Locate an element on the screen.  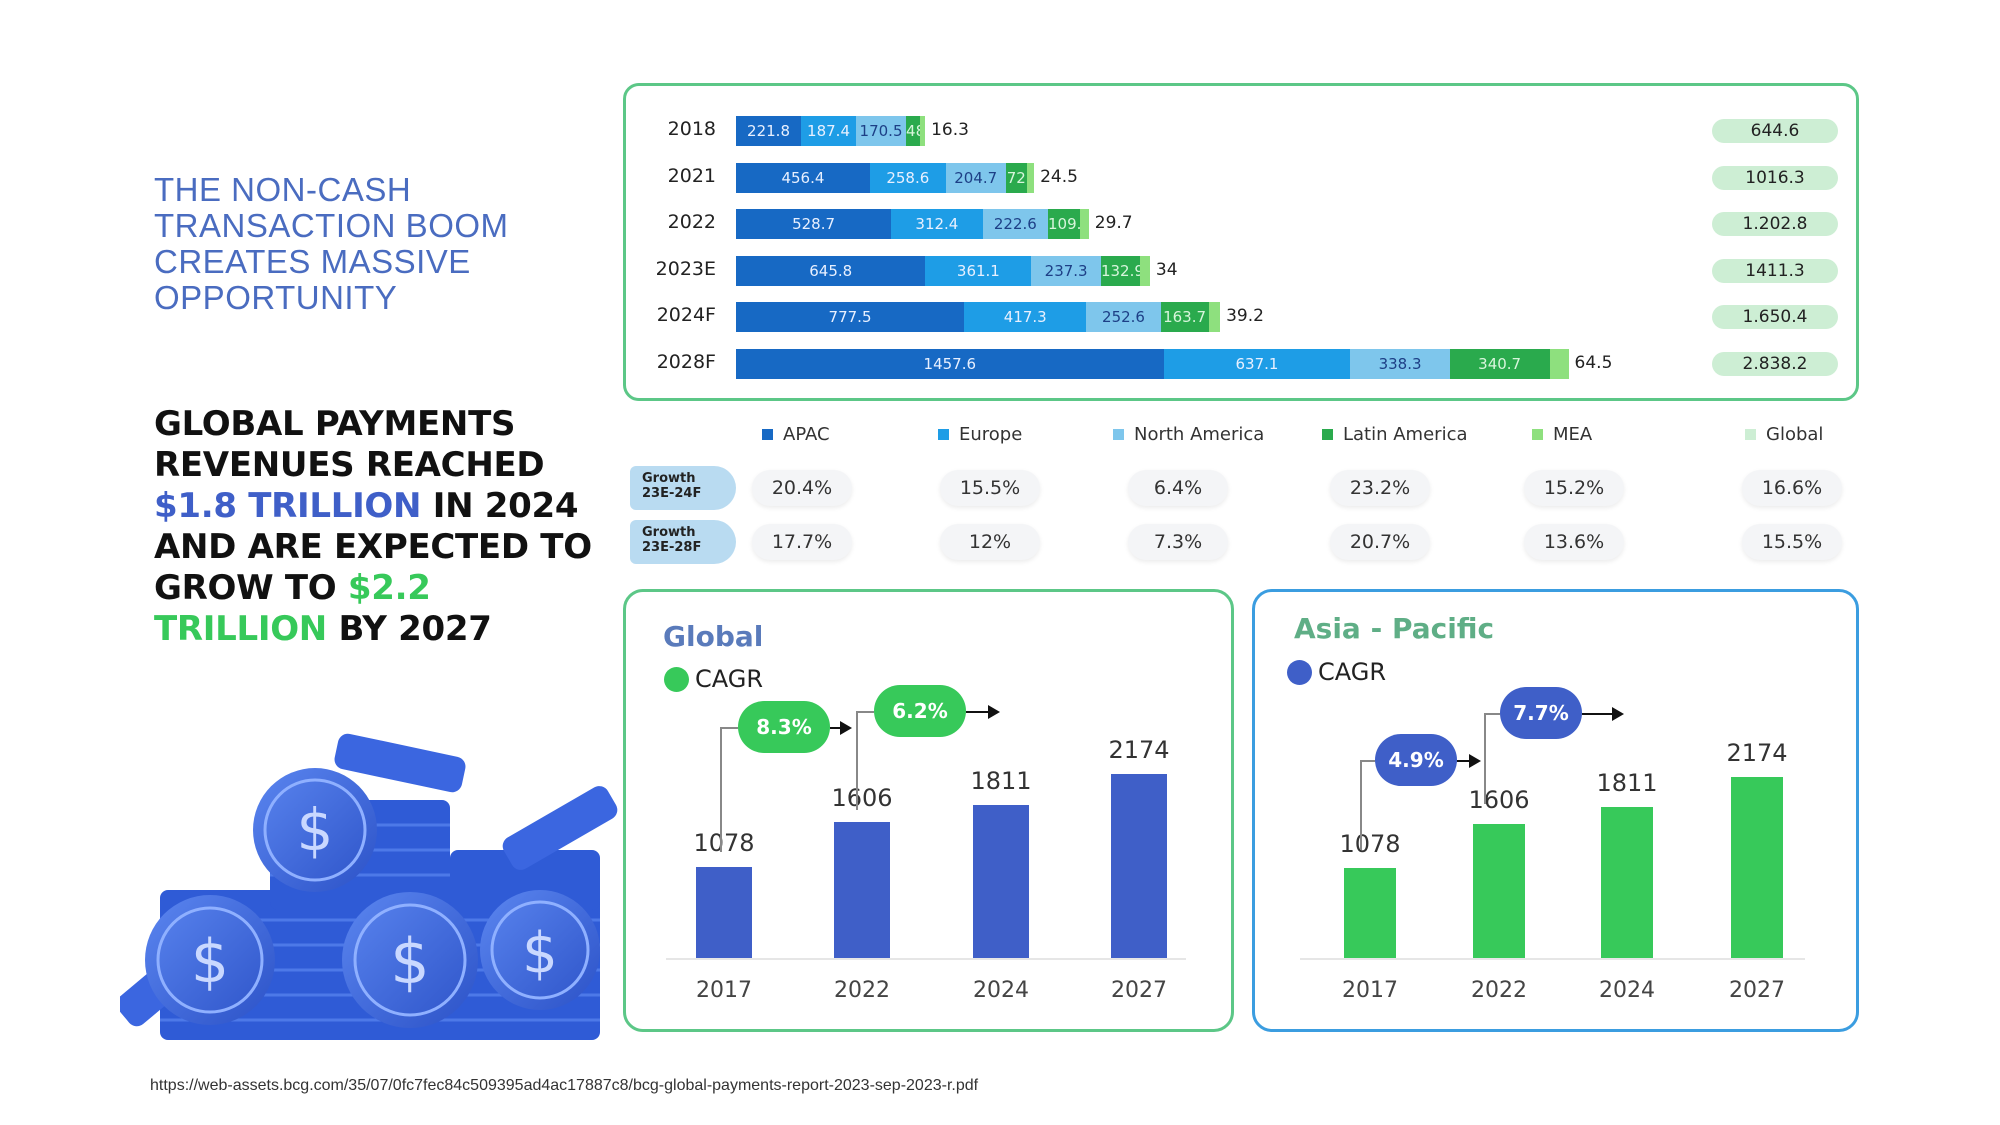
bar-segment-latin-america: 163.7 is located at coordinates (1184, 317).